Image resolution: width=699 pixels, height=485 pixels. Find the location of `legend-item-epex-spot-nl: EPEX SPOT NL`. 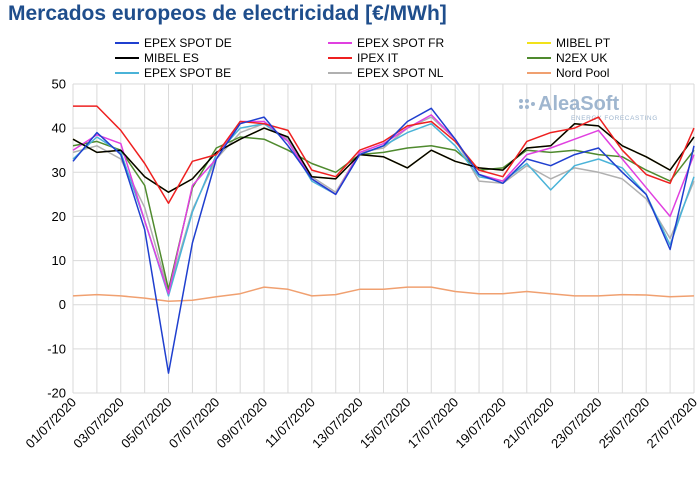

legend-item-epex-spot-nl: EPEX SPOT NL is located at coordinates (386, 73).